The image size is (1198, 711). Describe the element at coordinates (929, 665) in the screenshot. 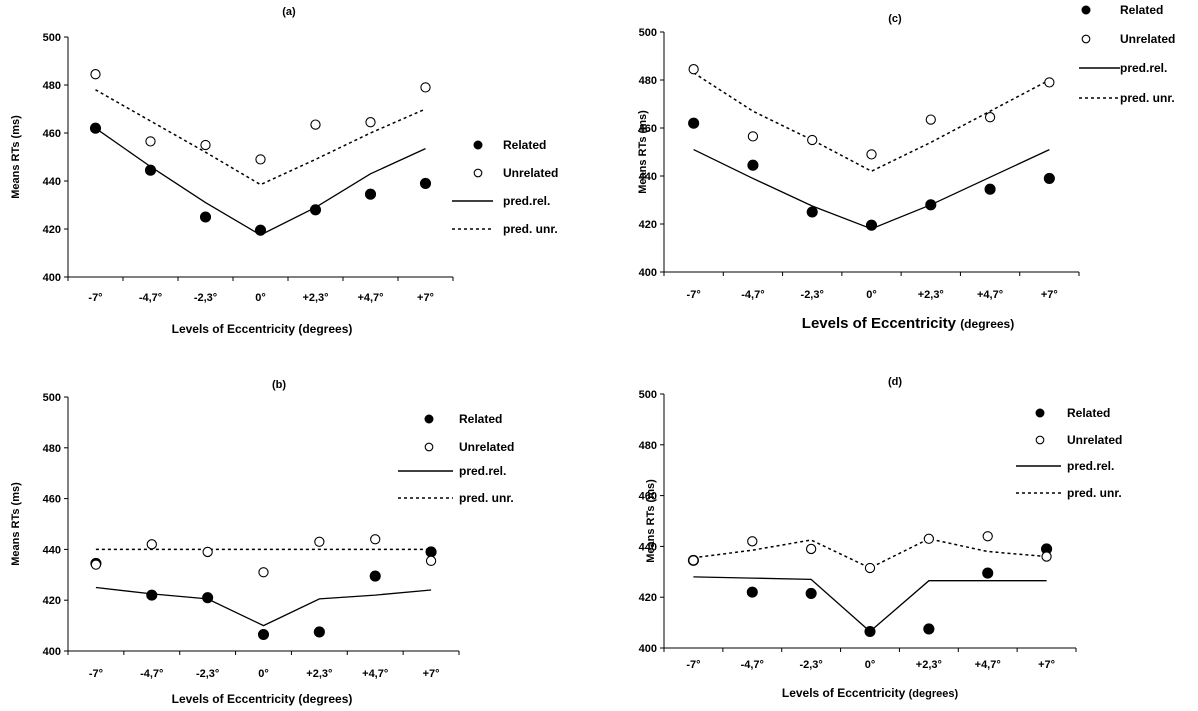

I see `x-tick-label: +2,3°` at that location.